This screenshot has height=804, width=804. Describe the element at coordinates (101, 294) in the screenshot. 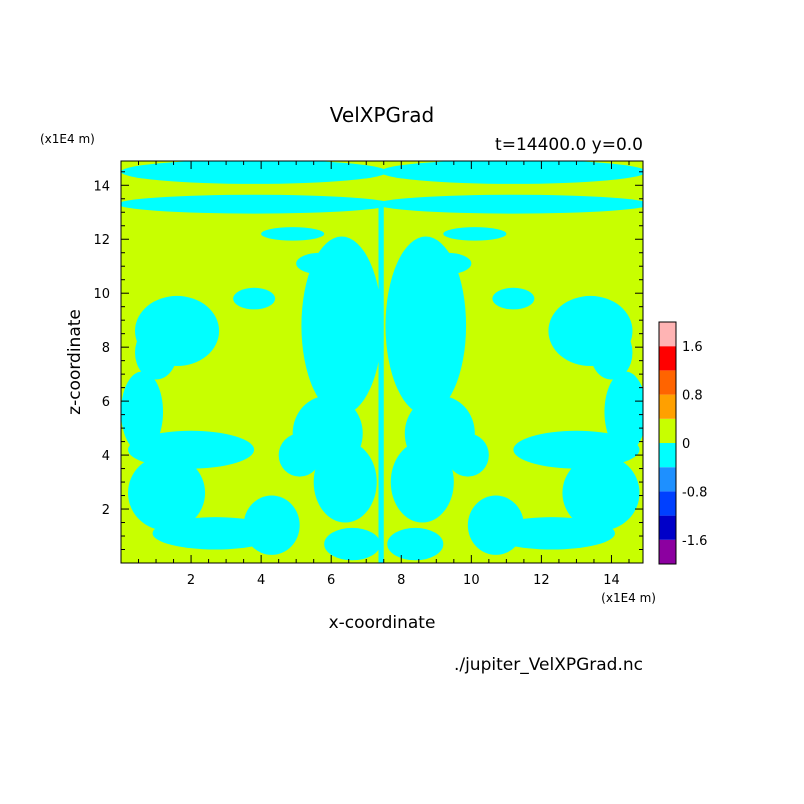

I see `y-tick-label: 10` at that location.